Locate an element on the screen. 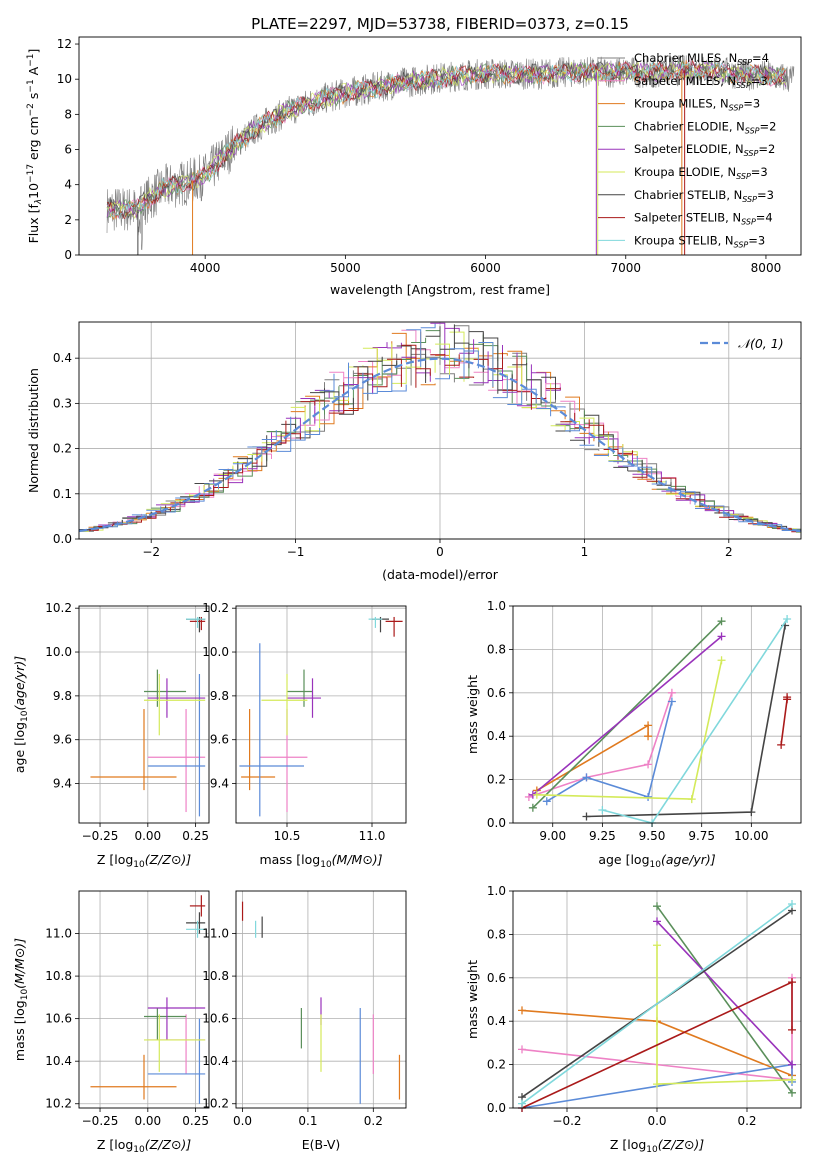 The width and height of the screenshot is (819, 1170). x-tick-label: 0.0 is located at coordinates (242, 1121).